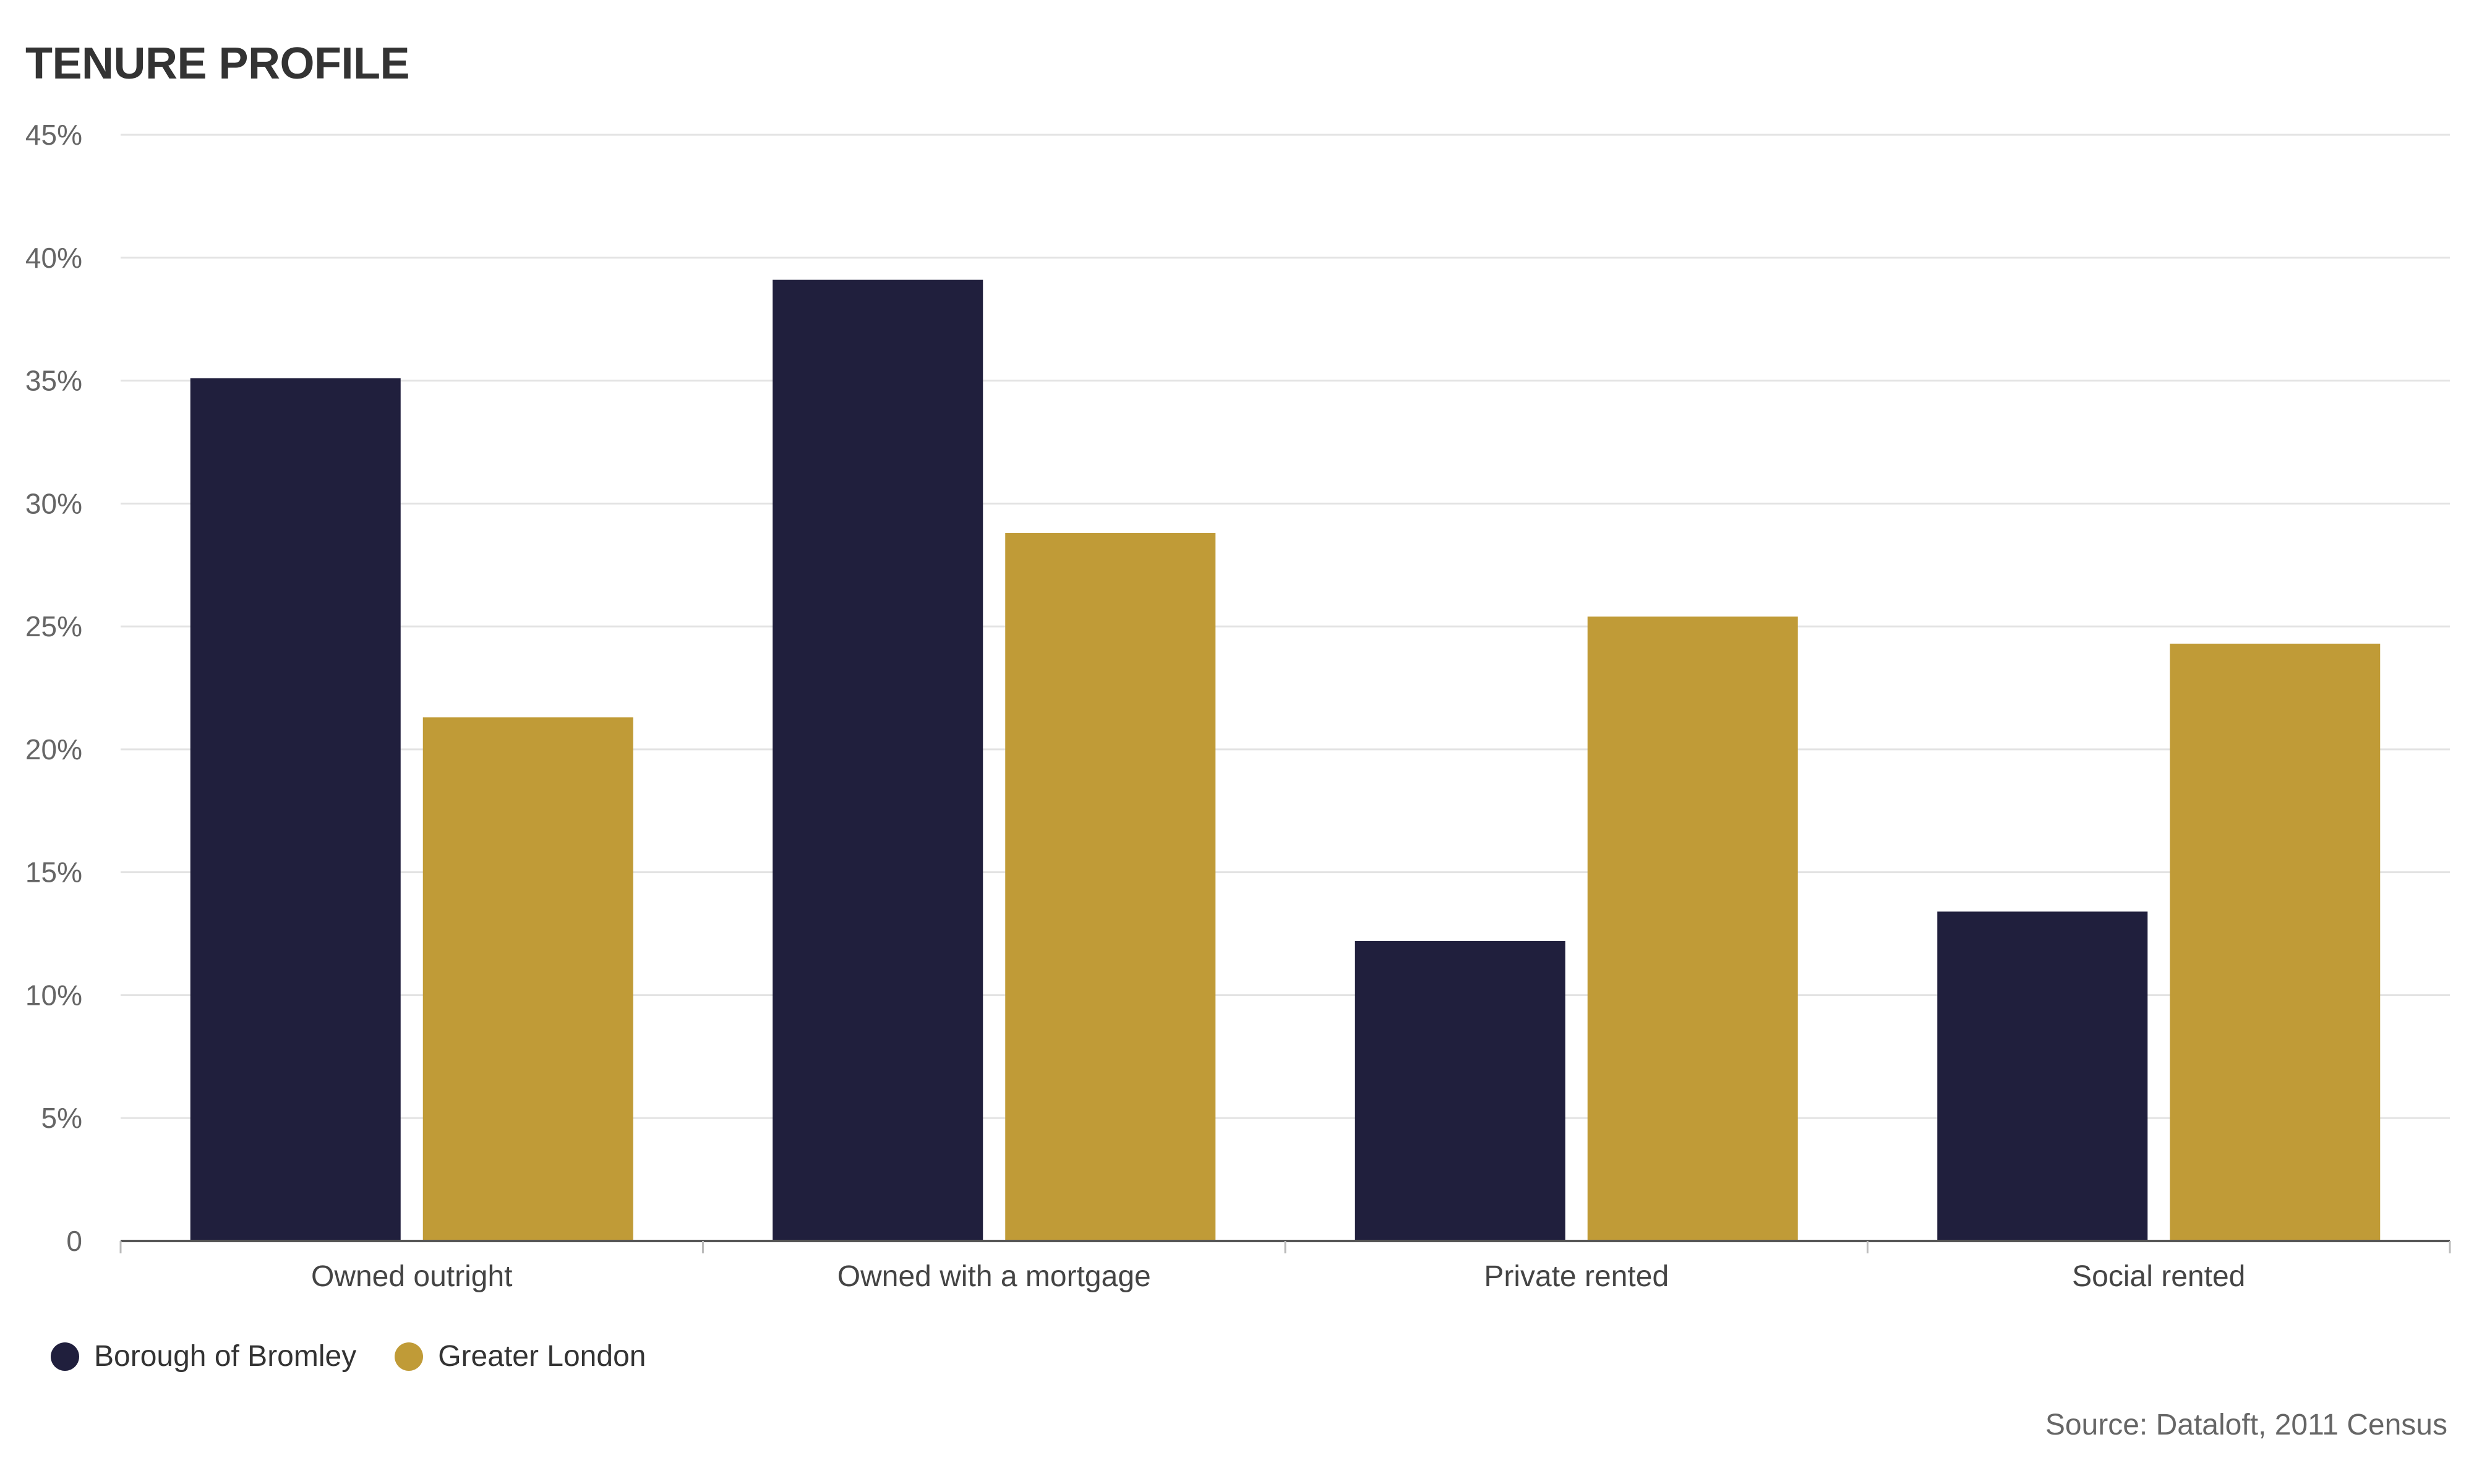  I want to click on y-tick-label: 15%, so click(54, 872).